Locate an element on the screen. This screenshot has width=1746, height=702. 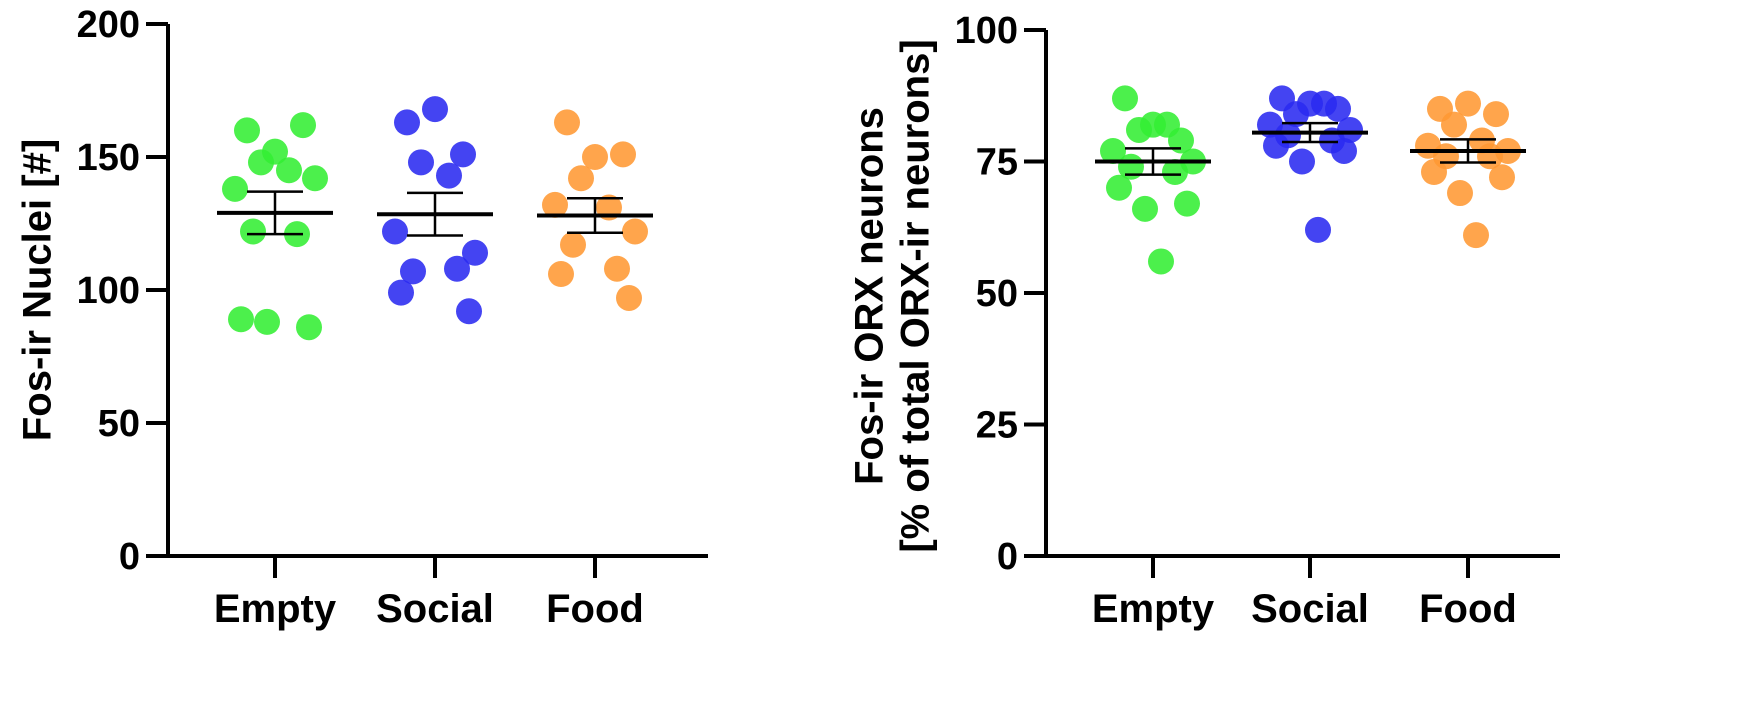
y-axis-label: Fos-ir ORX neurons is located at coordinates (870, 296).